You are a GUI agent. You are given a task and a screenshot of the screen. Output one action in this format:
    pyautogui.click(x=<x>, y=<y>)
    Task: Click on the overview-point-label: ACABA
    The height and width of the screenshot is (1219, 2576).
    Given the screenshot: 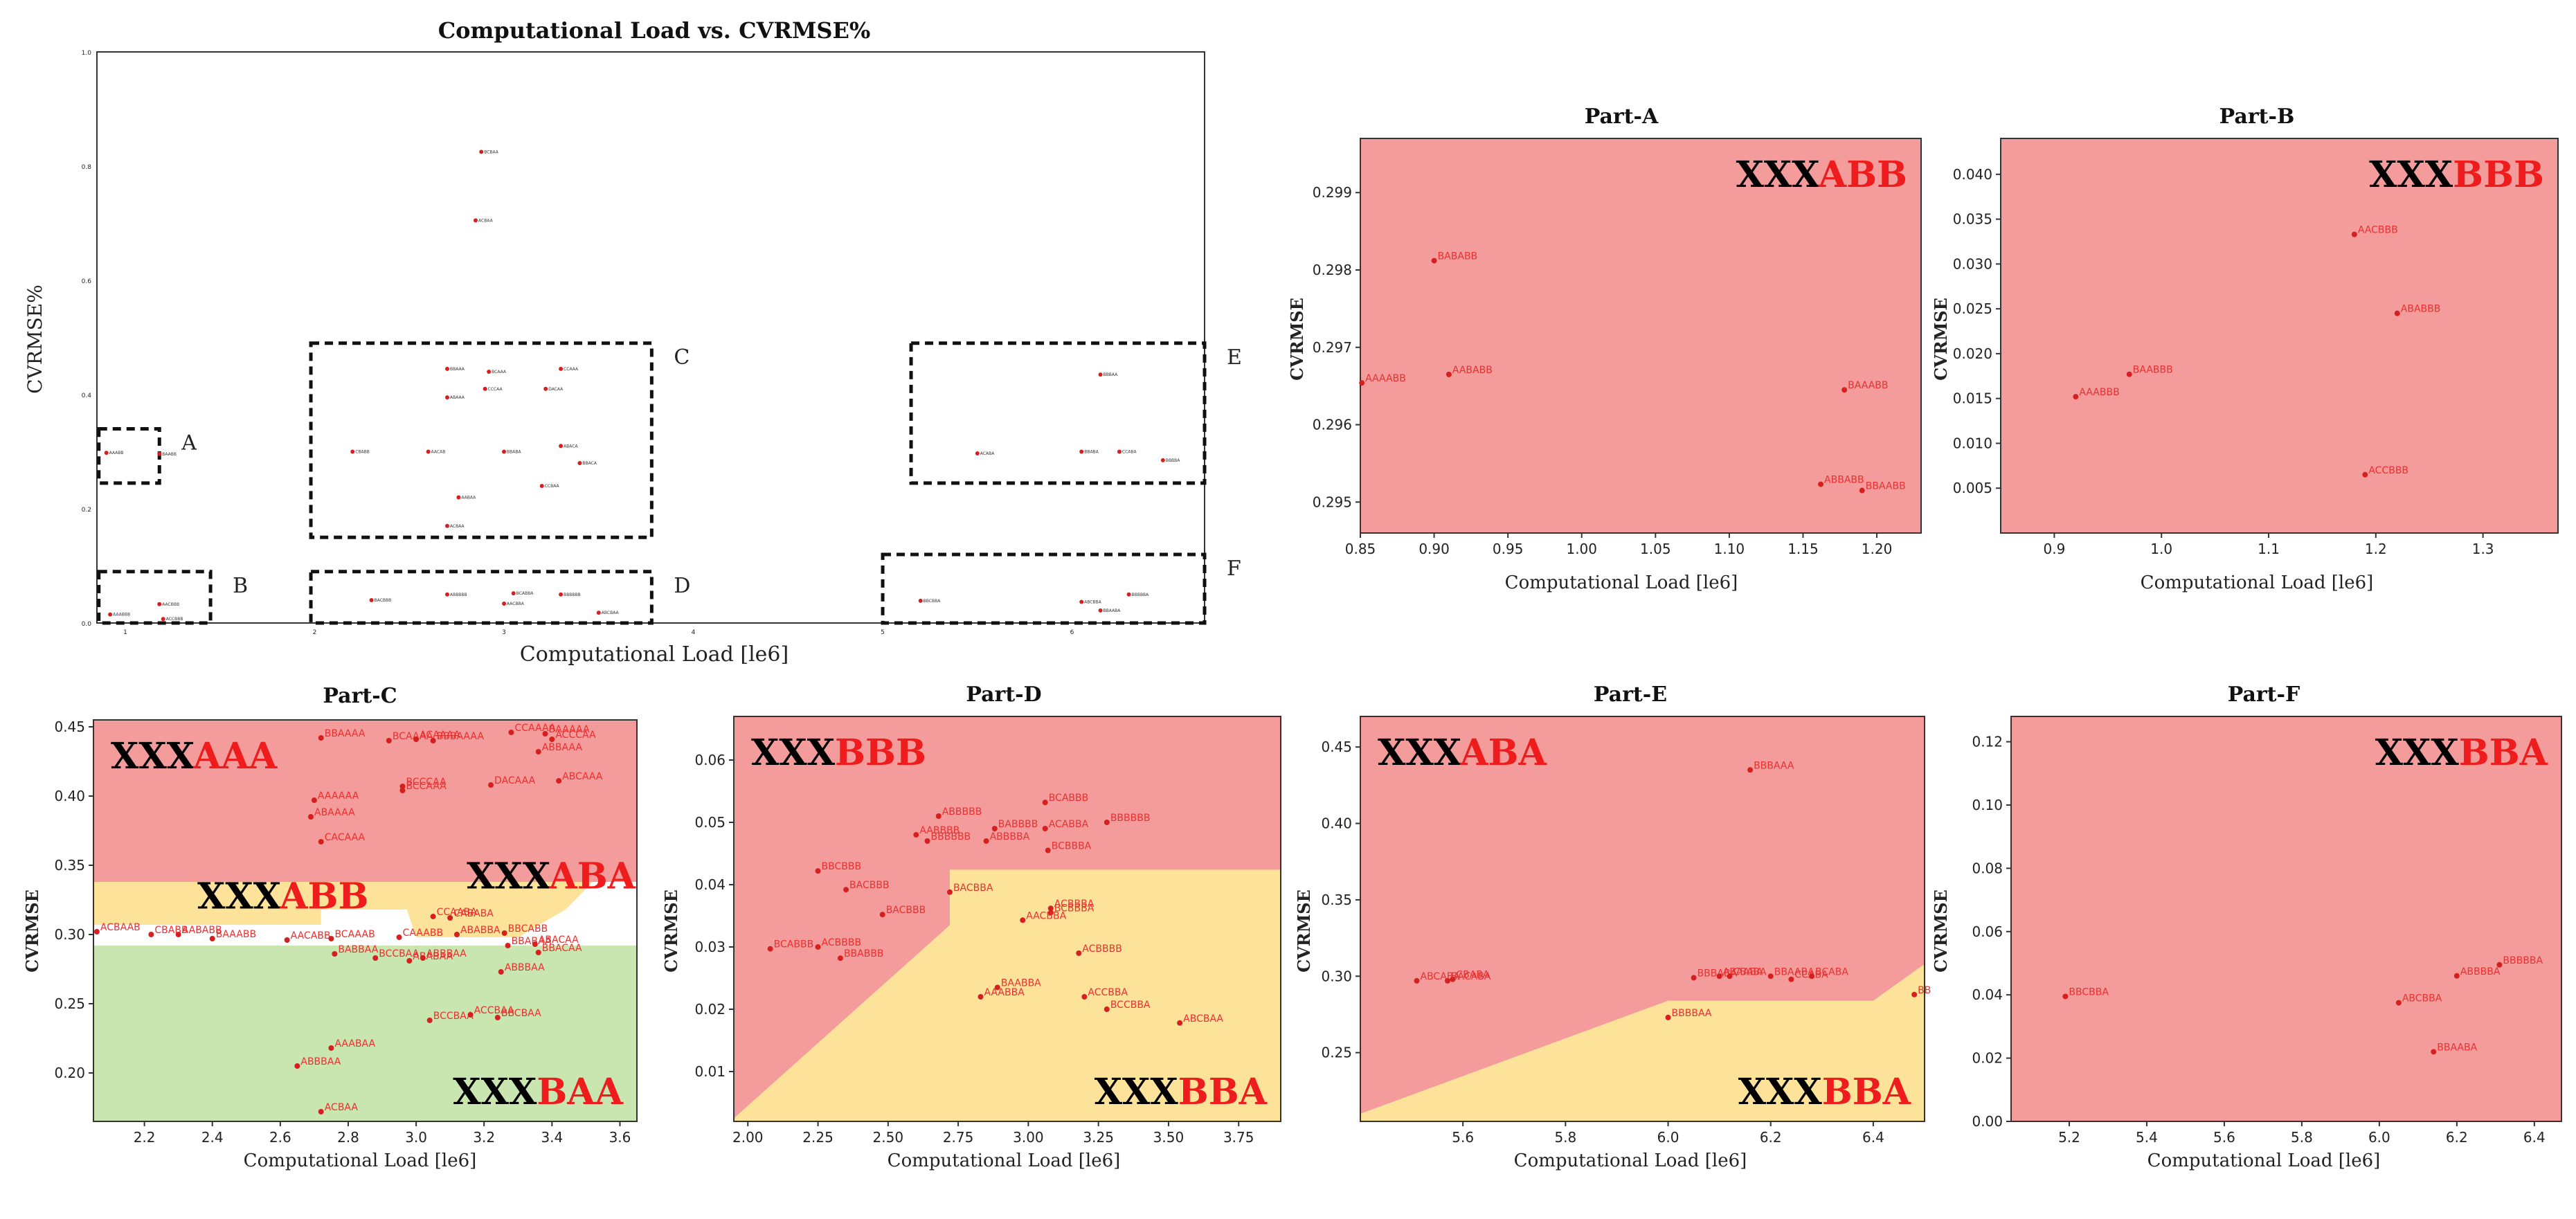 What is the action you would take?
    pyautogui.click(x=987, y=453)
    